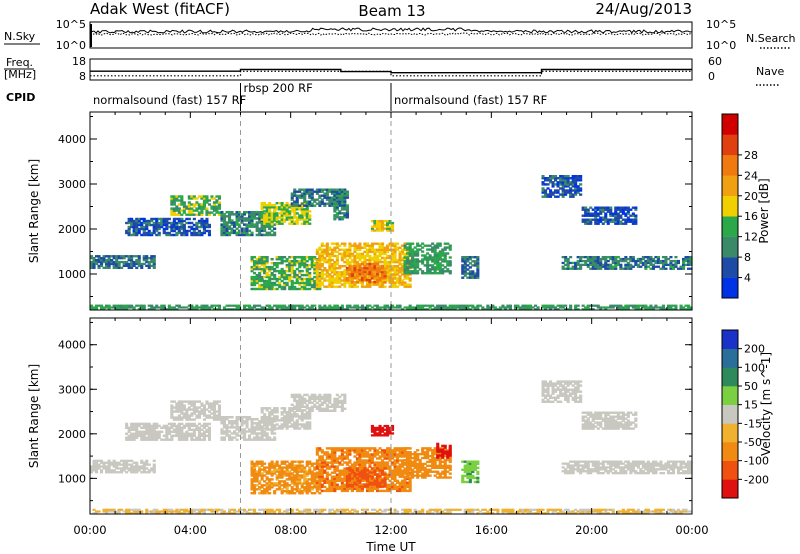 This screenshot has height=554, width=800. I want to click on noise-right-label: N.Search, so click(771, 38).